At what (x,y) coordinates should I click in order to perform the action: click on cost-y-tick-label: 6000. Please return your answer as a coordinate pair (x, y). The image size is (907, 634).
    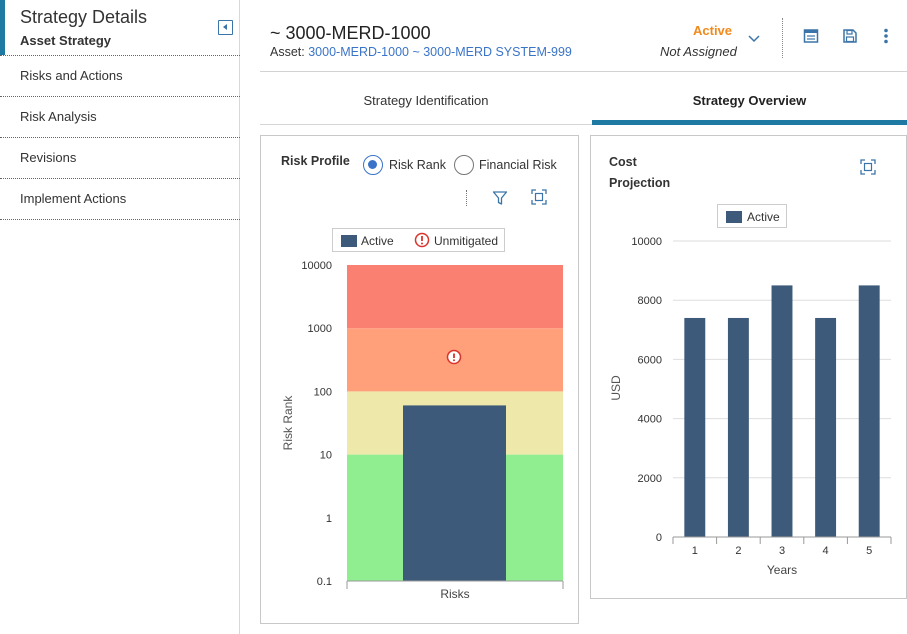
    Looking at the image, I should click on (650, 360).